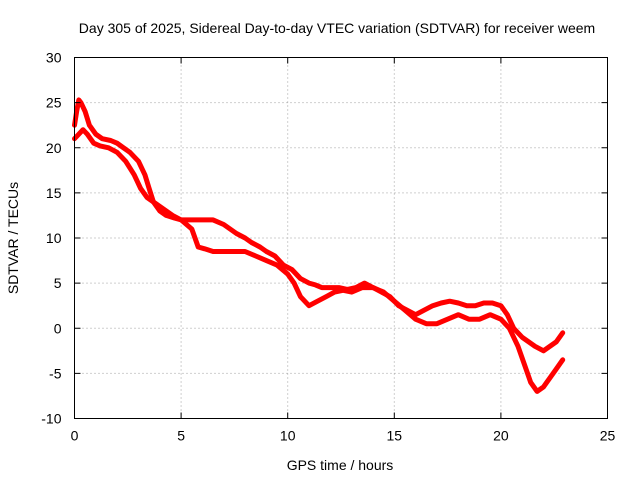 The height and width of the screenshot is (480, 640). I want to click on y-tick-label: 30, so click(54, 58).